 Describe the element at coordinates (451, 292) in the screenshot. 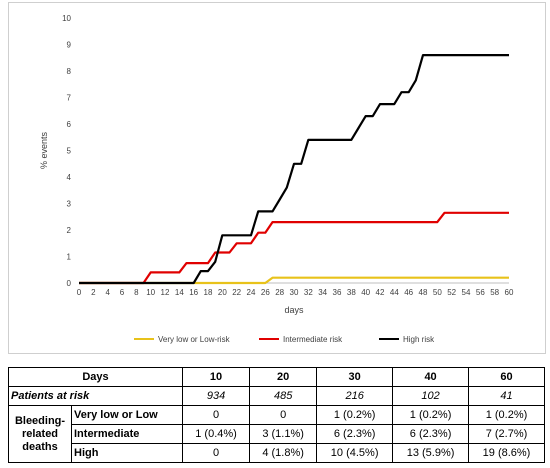

I see `x-tick-label: 52` at that location.